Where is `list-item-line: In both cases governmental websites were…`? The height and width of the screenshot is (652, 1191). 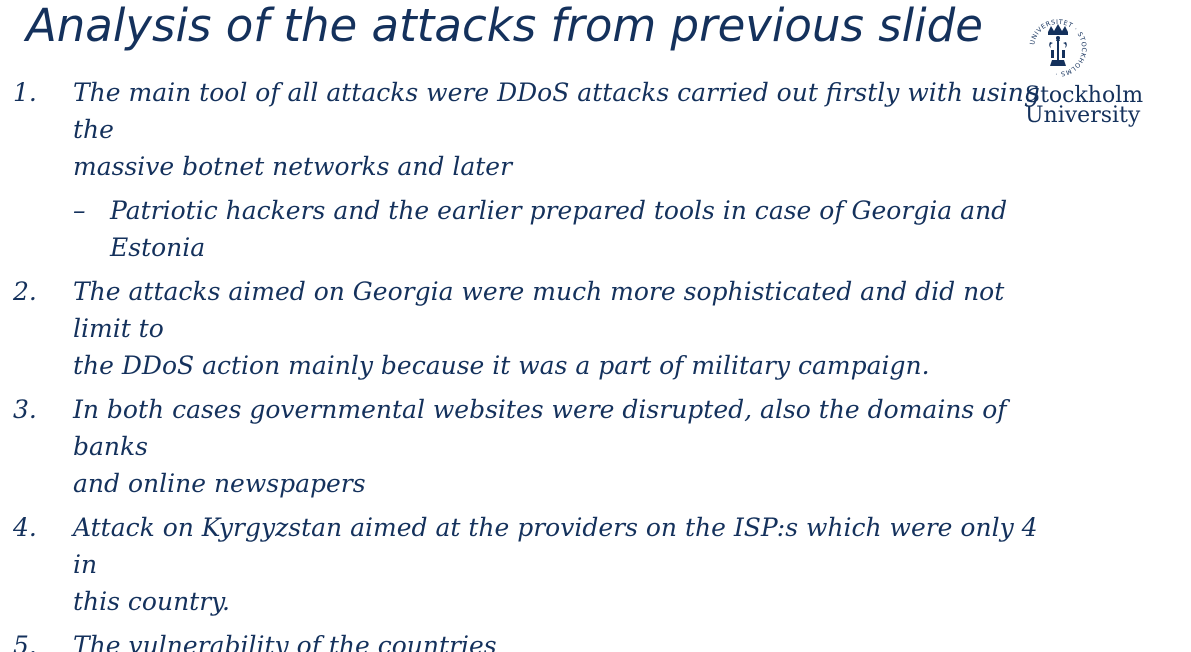
list-item-line: In both cases governmental websites were… is located at coordinates (540, 428).